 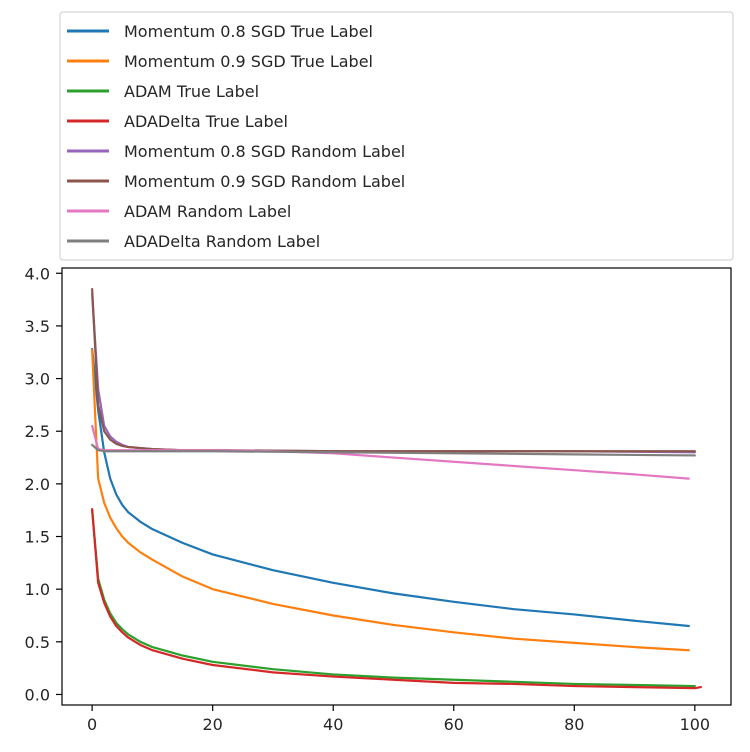 I want to click on series-line, so click(x=393, y=450).